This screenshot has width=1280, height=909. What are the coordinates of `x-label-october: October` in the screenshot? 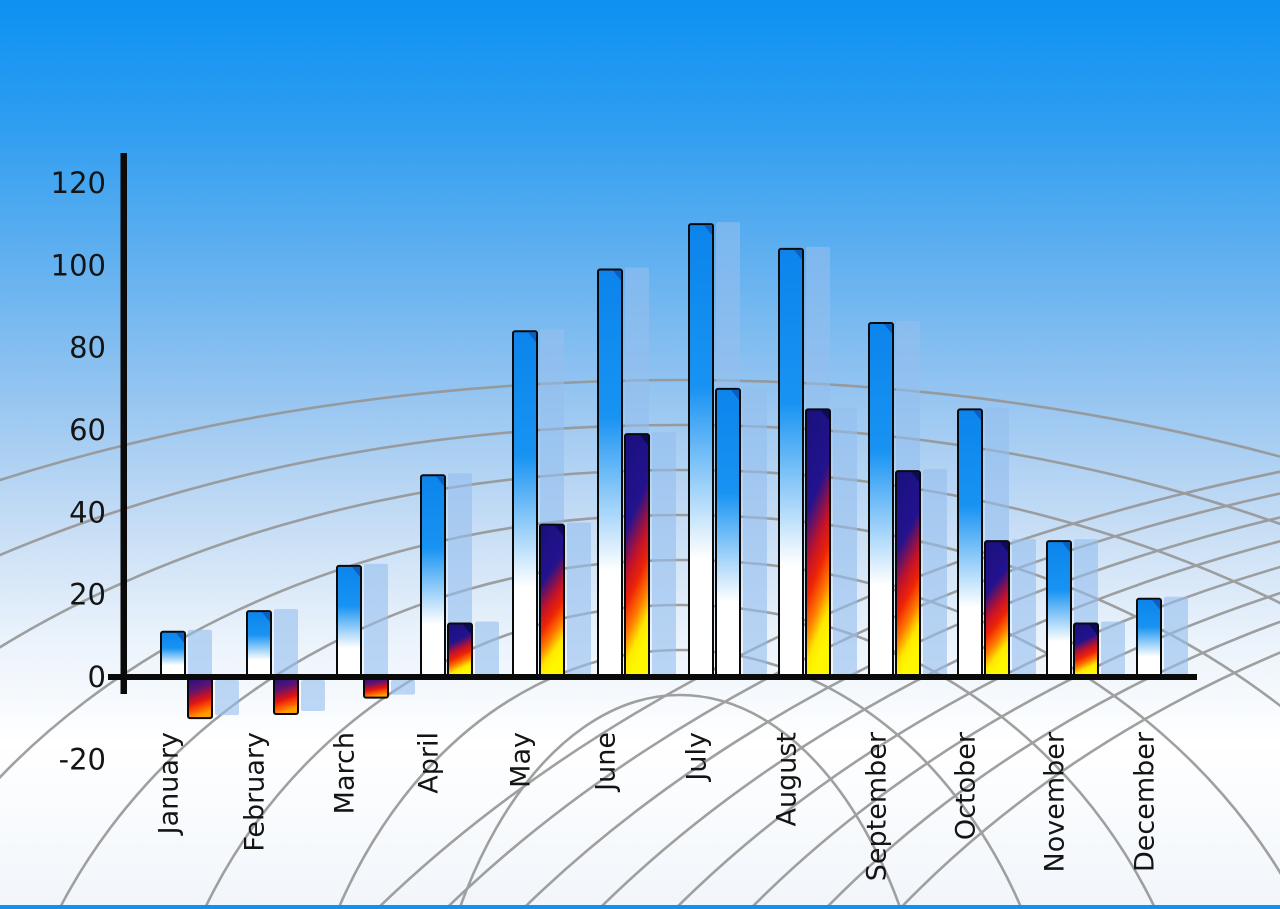 It's located at (966, 785).